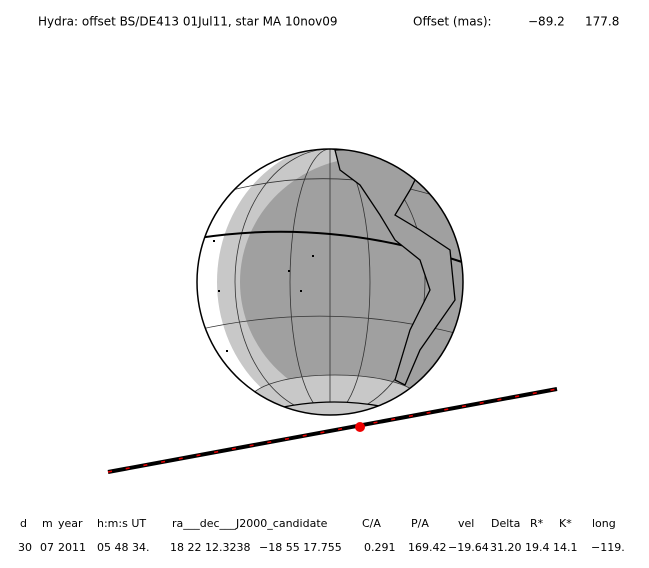 The image size is (649, 568). I want to click on column-header: P/A, so click(420, 523).